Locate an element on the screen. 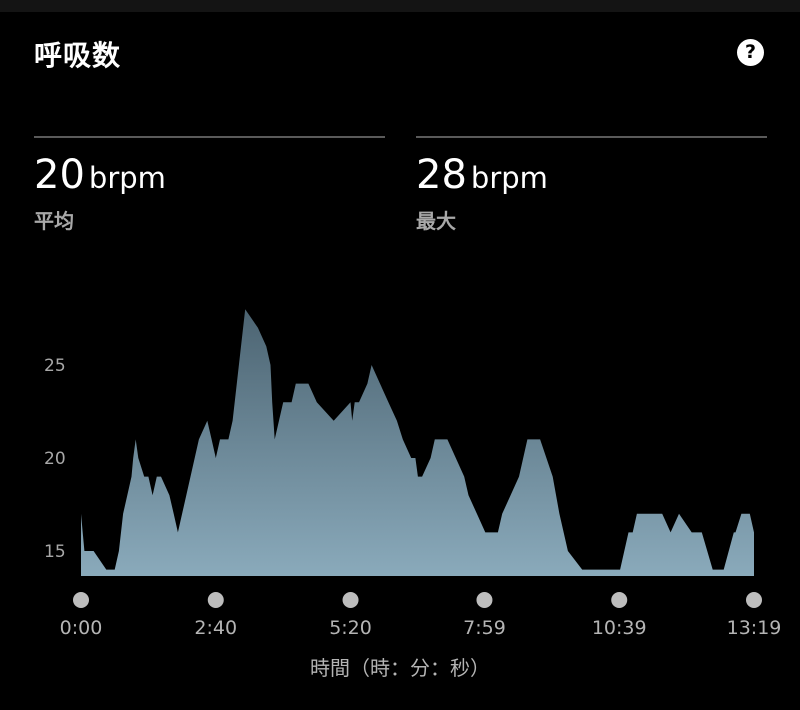  stat-average-value: 20 is located at coordinates (59, 175).